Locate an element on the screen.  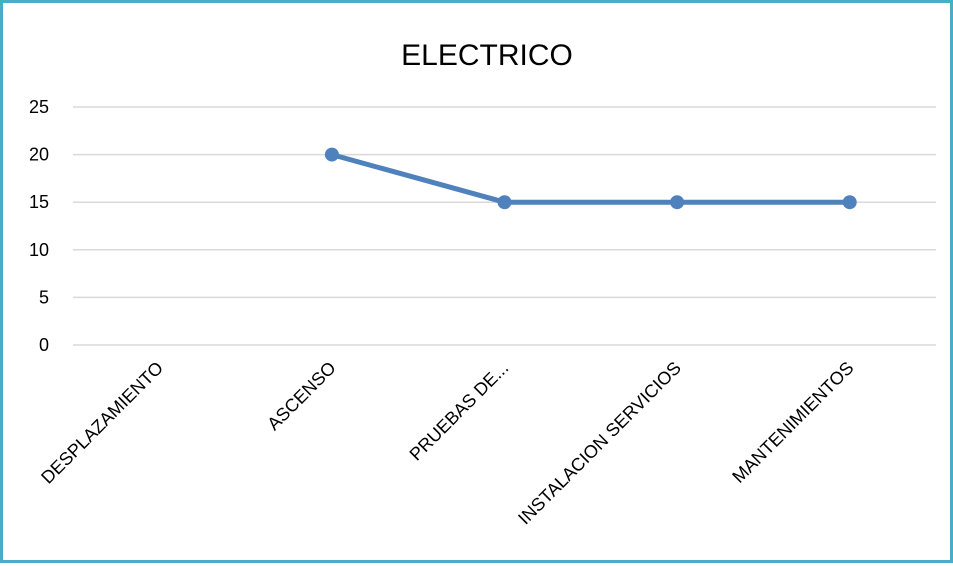
y-axis-ticks: 0 5 10 15 20 25 is located at coordinates (39, 226).